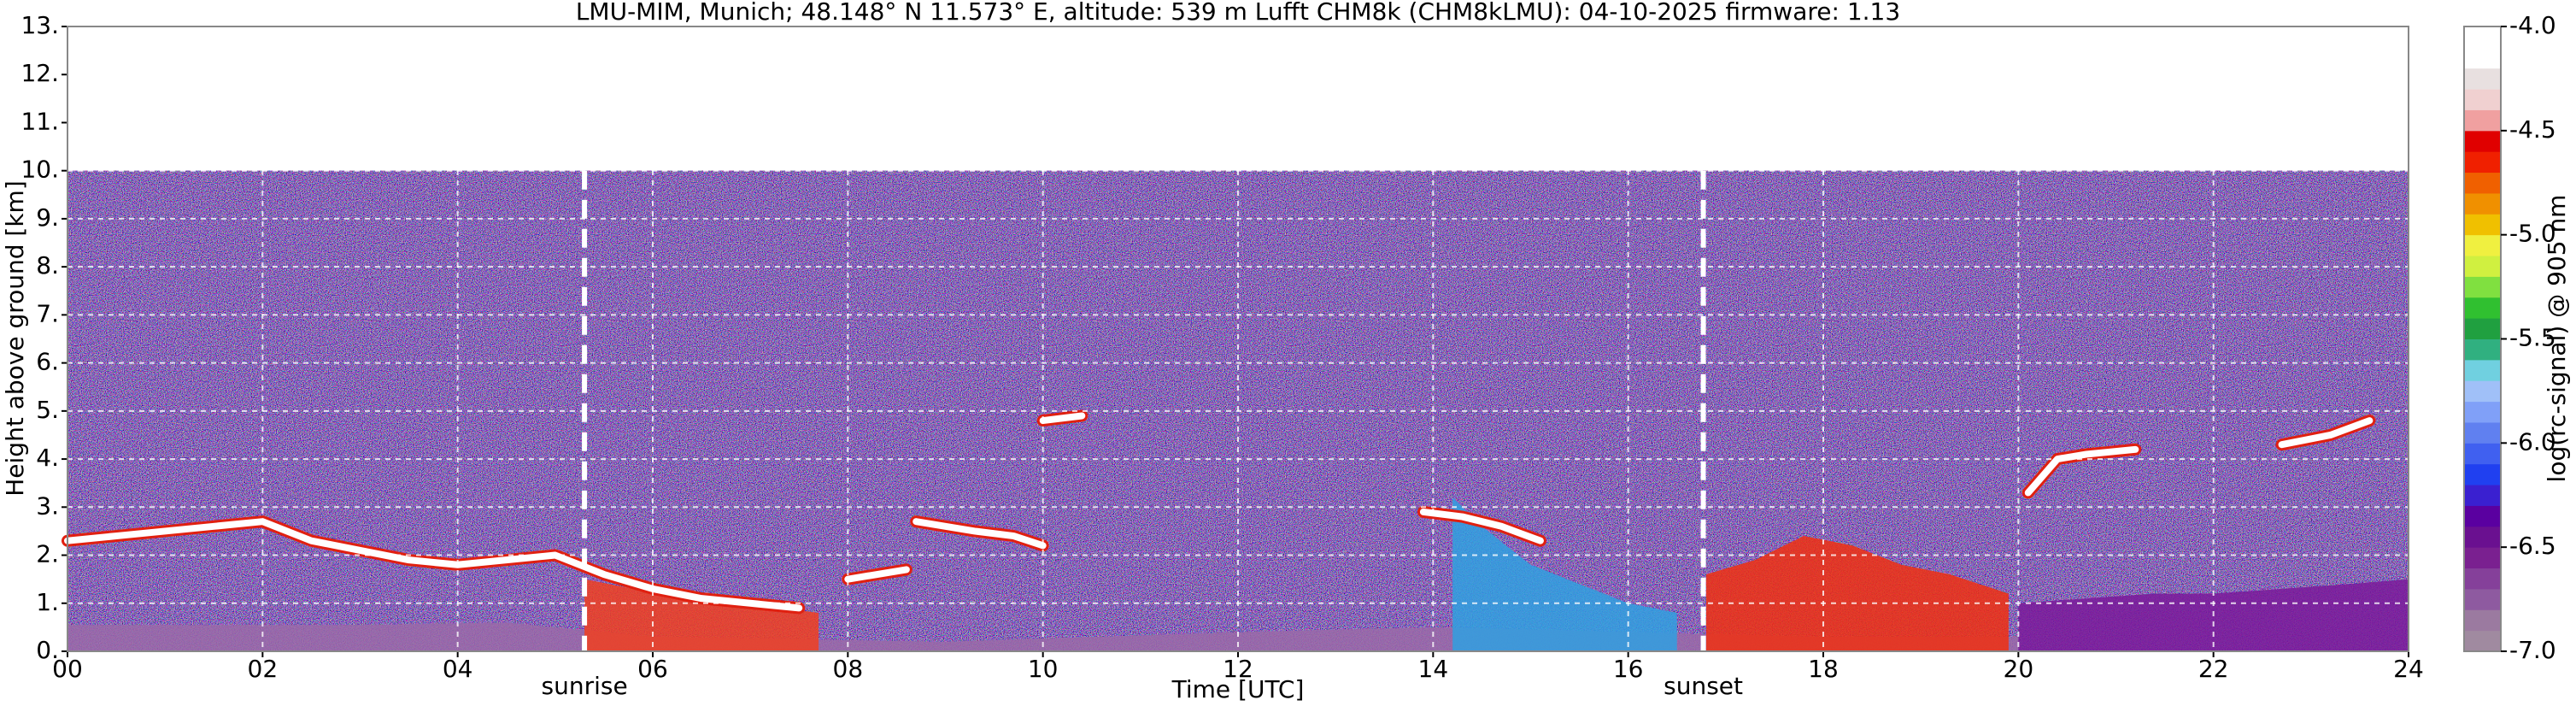 The image size is (2576, 706). I want to click on annotation-label: sunset, so click(1703, 686).